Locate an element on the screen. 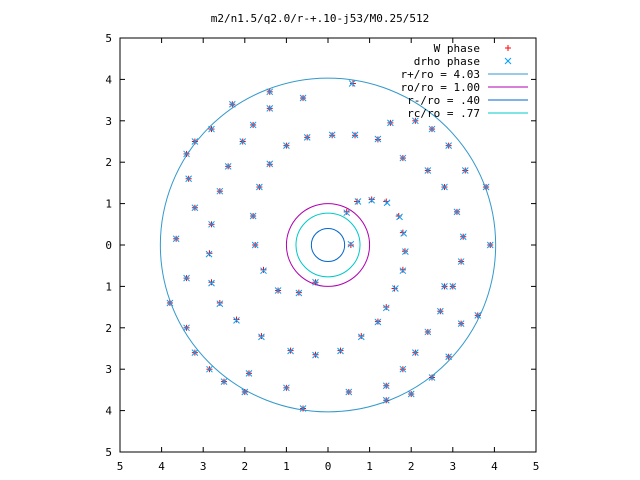 This screenshot has width=640, height=480. x-tick-label-7: 2 is located at coordinates (411, 466).